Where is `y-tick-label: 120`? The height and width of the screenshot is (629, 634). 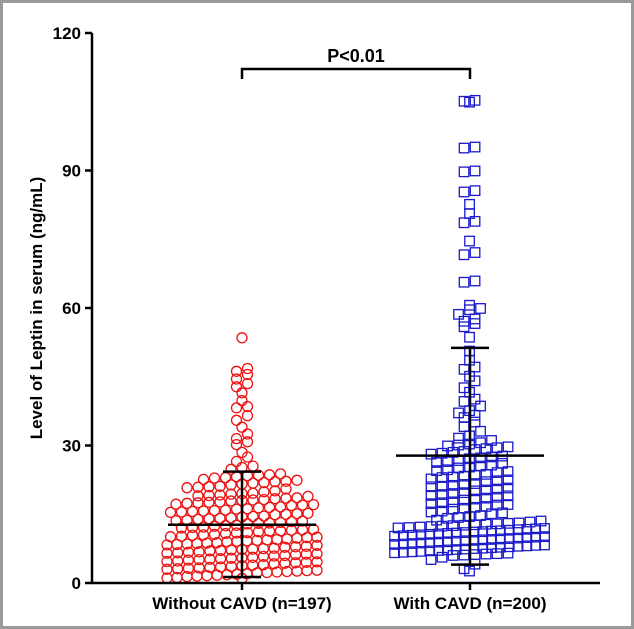
y-tick-label: 120 is located at coordinates (67, 33).